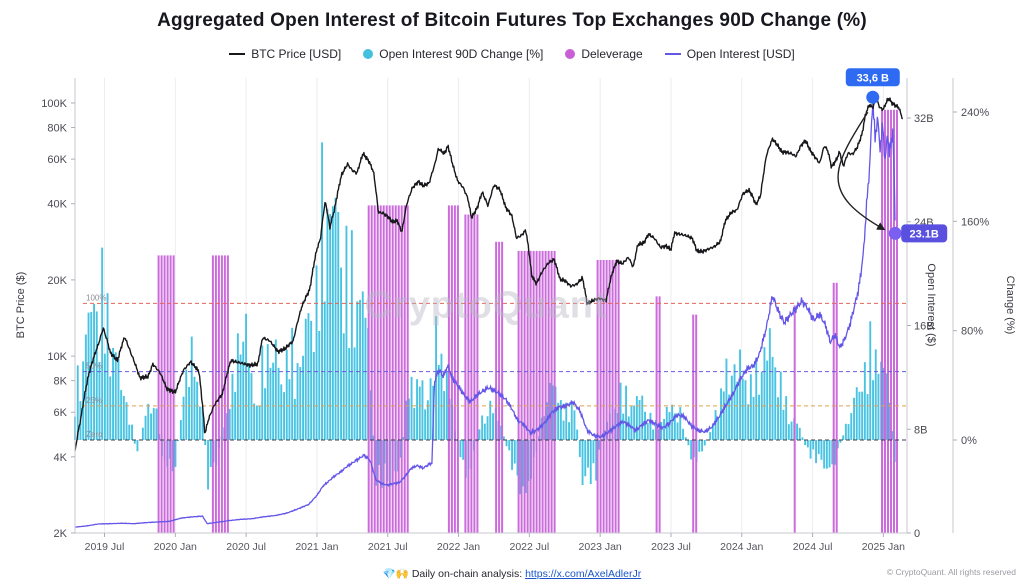  I want to click on svg-text: 4K, so click(61, 458).